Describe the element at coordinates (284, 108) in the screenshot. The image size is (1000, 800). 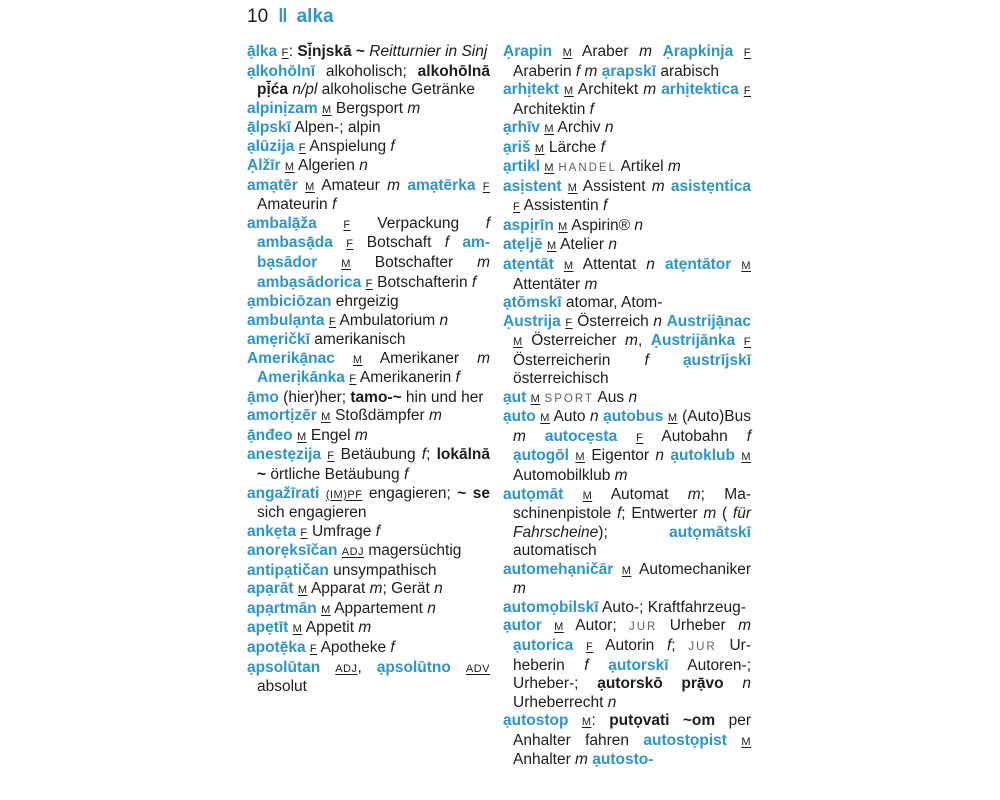
I see `headword: alpinịzam` at that location.